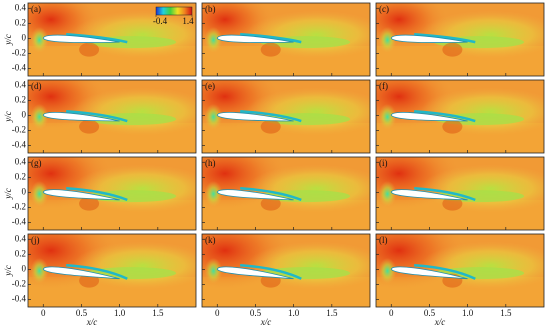 Image resolution: width=550 pixels, height=328 pixels. What do you see at coordinates (92, 322) in the screenshot?
I see `x-axis-label: x/c` at bounding box center [92, 322].